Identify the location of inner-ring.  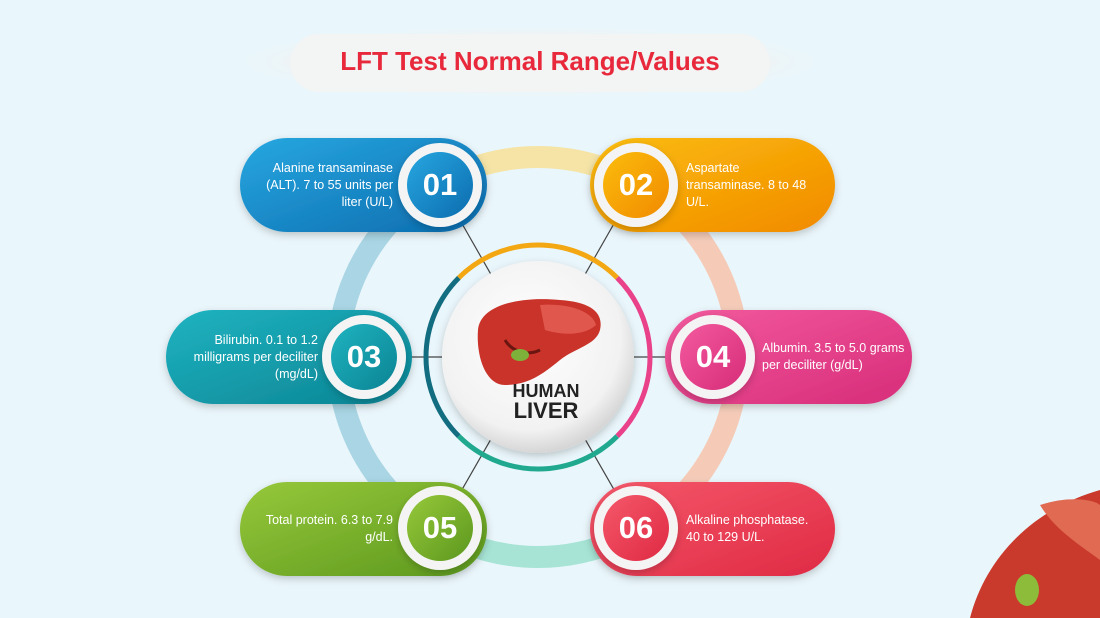
(538, 357).